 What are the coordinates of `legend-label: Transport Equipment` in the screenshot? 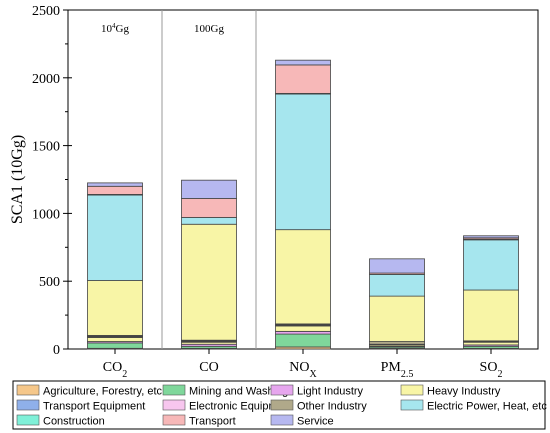 It's located at (94, 407).